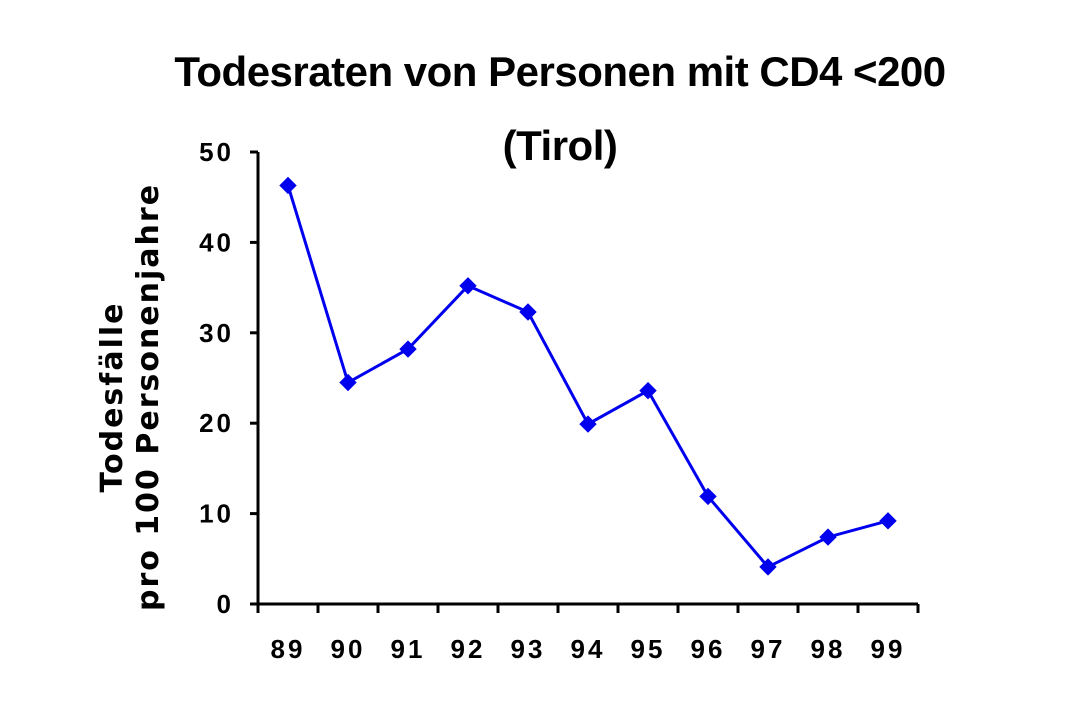 This screenshot has height=720, width=1080. What do you see at coordinates (216, 242) in the screenshot?
I see `y-tick-label: 40` at bounding box center [216, 242].